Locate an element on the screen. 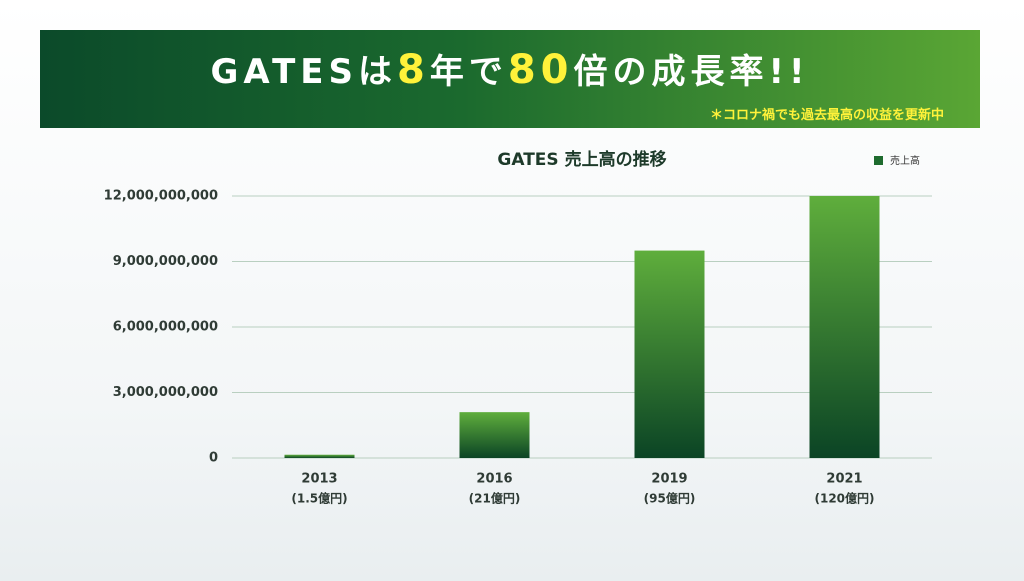  x-tick-note: (21億円) is located at coordinates (495, 498).